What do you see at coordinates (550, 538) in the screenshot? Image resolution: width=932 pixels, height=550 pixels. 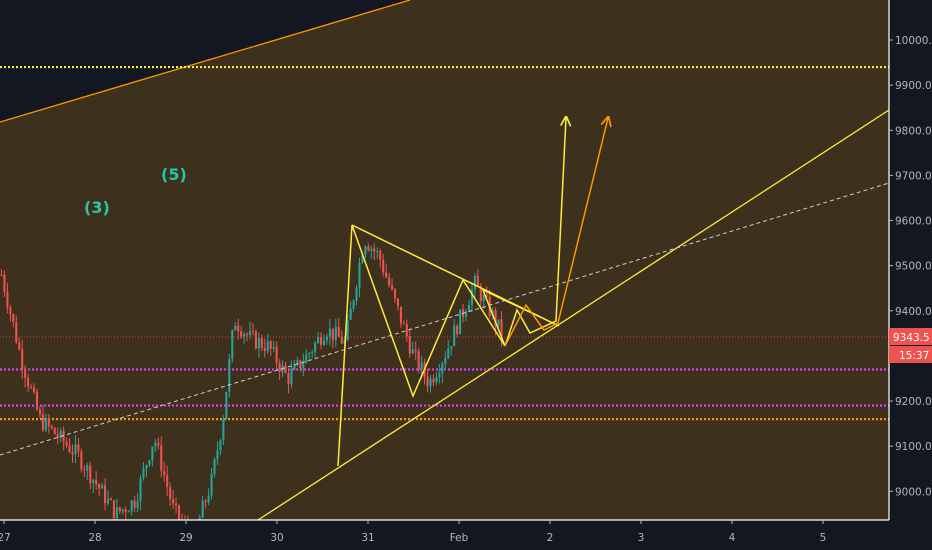 I see `x-tick-label: 2` at bounding box center [550, 538].